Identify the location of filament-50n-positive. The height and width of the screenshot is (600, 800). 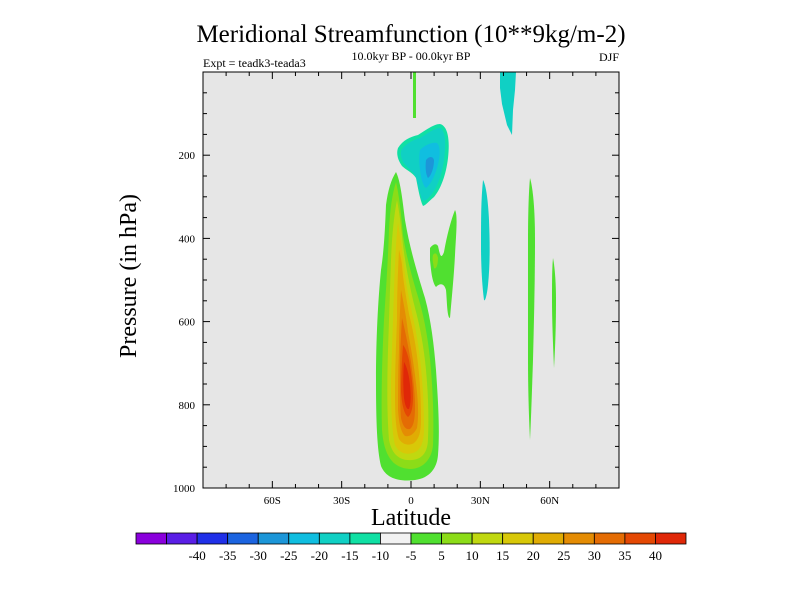
(531, 309).